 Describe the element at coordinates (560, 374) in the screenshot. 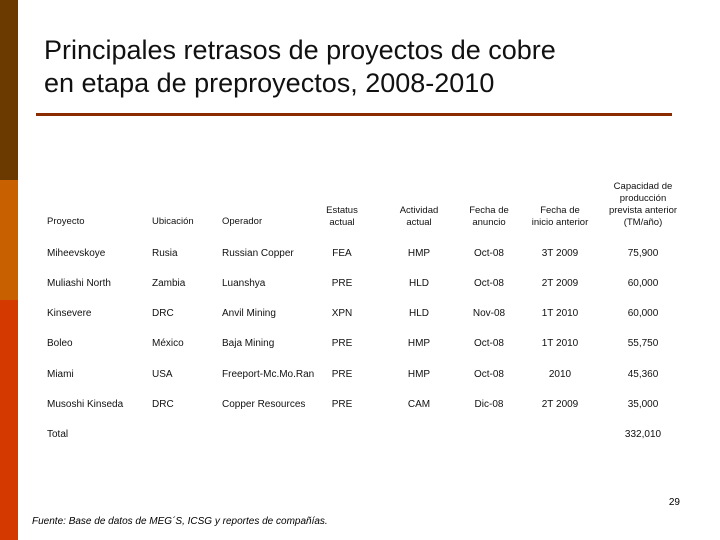

I see `cell-fecha-inicio: 2010` at that location.